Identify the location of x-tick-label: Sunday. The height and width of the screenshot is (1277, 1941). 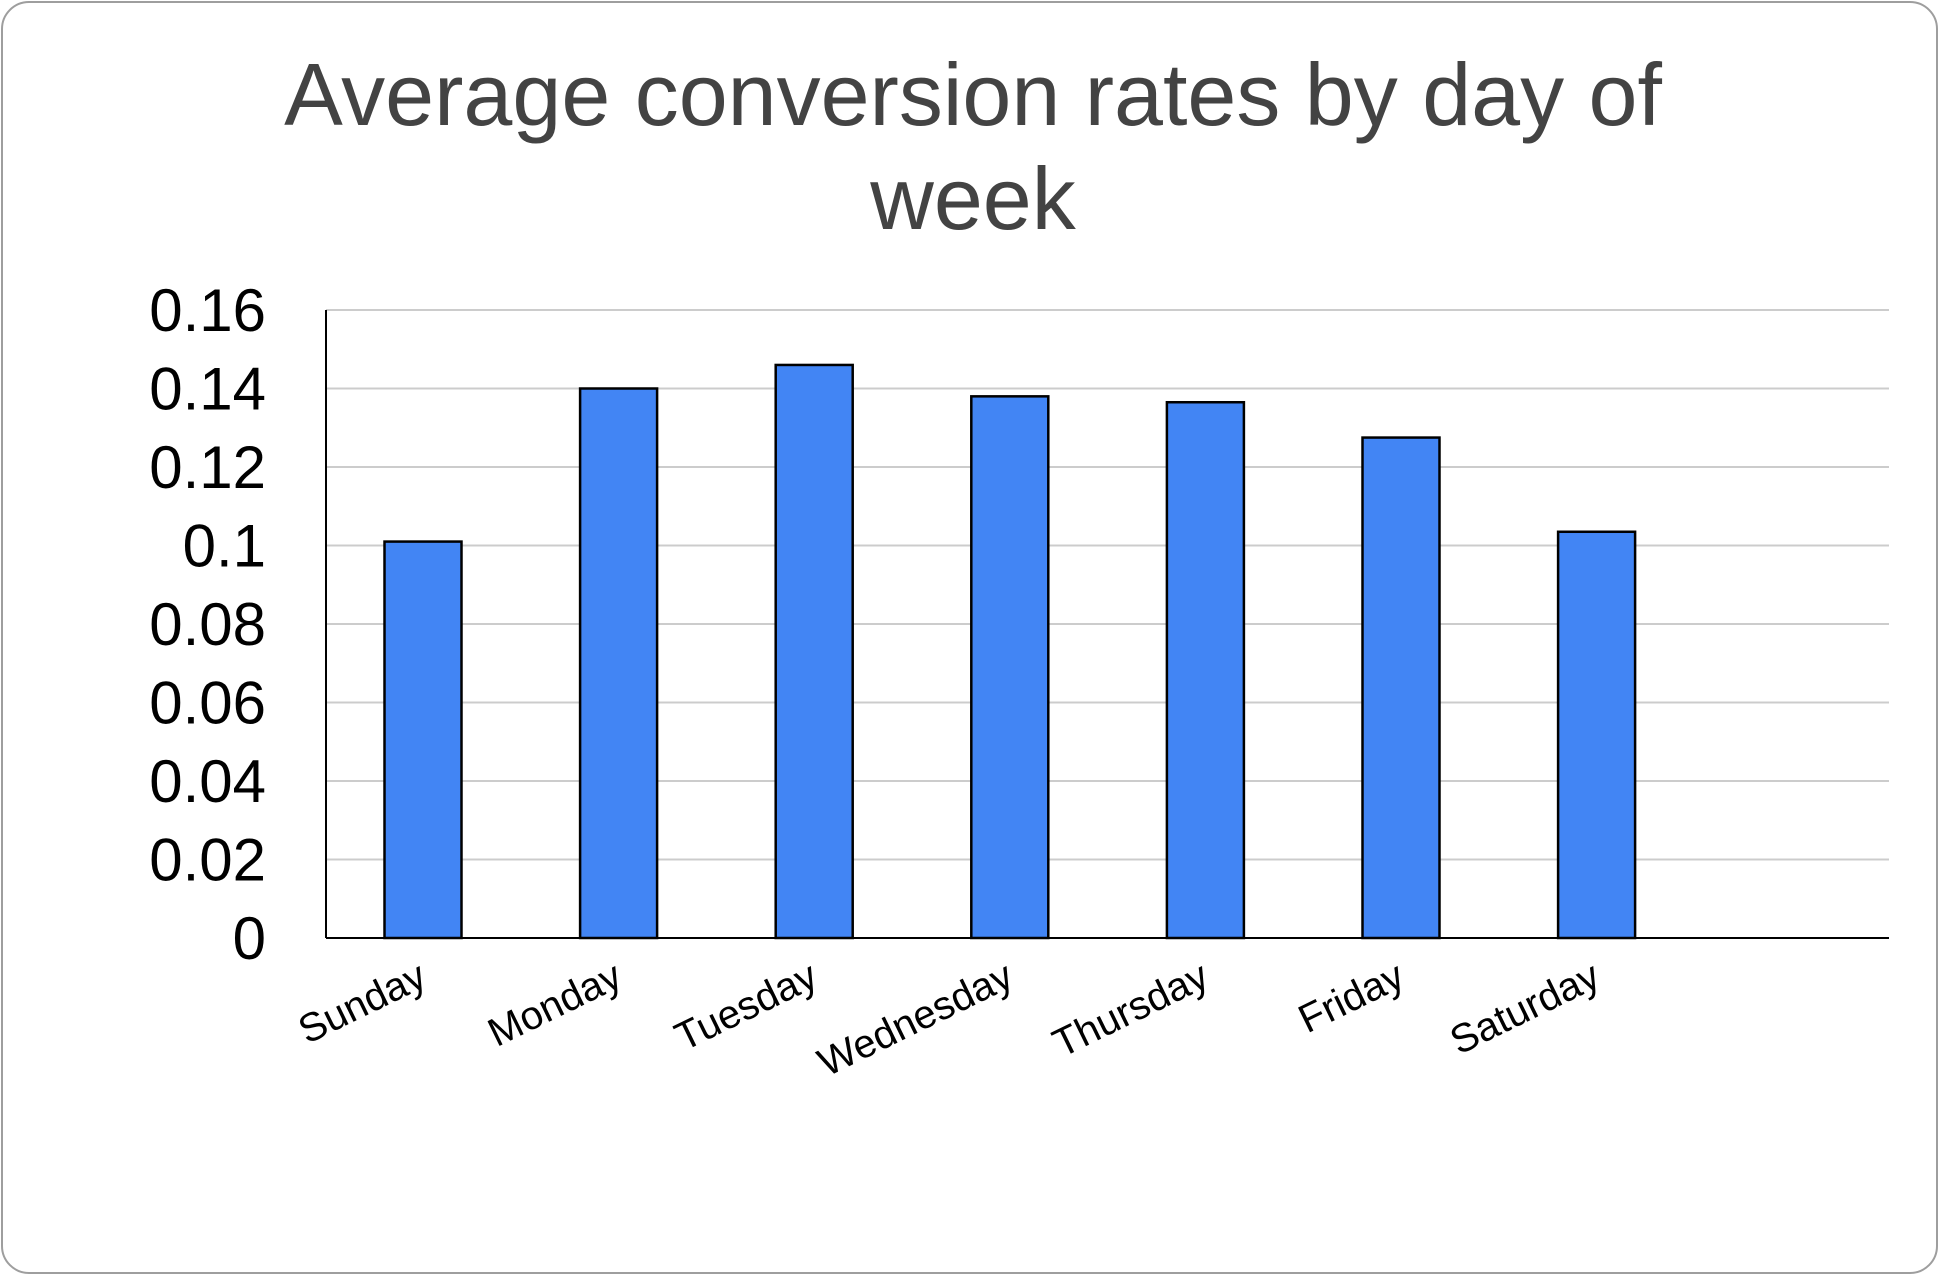
(362, 1003).